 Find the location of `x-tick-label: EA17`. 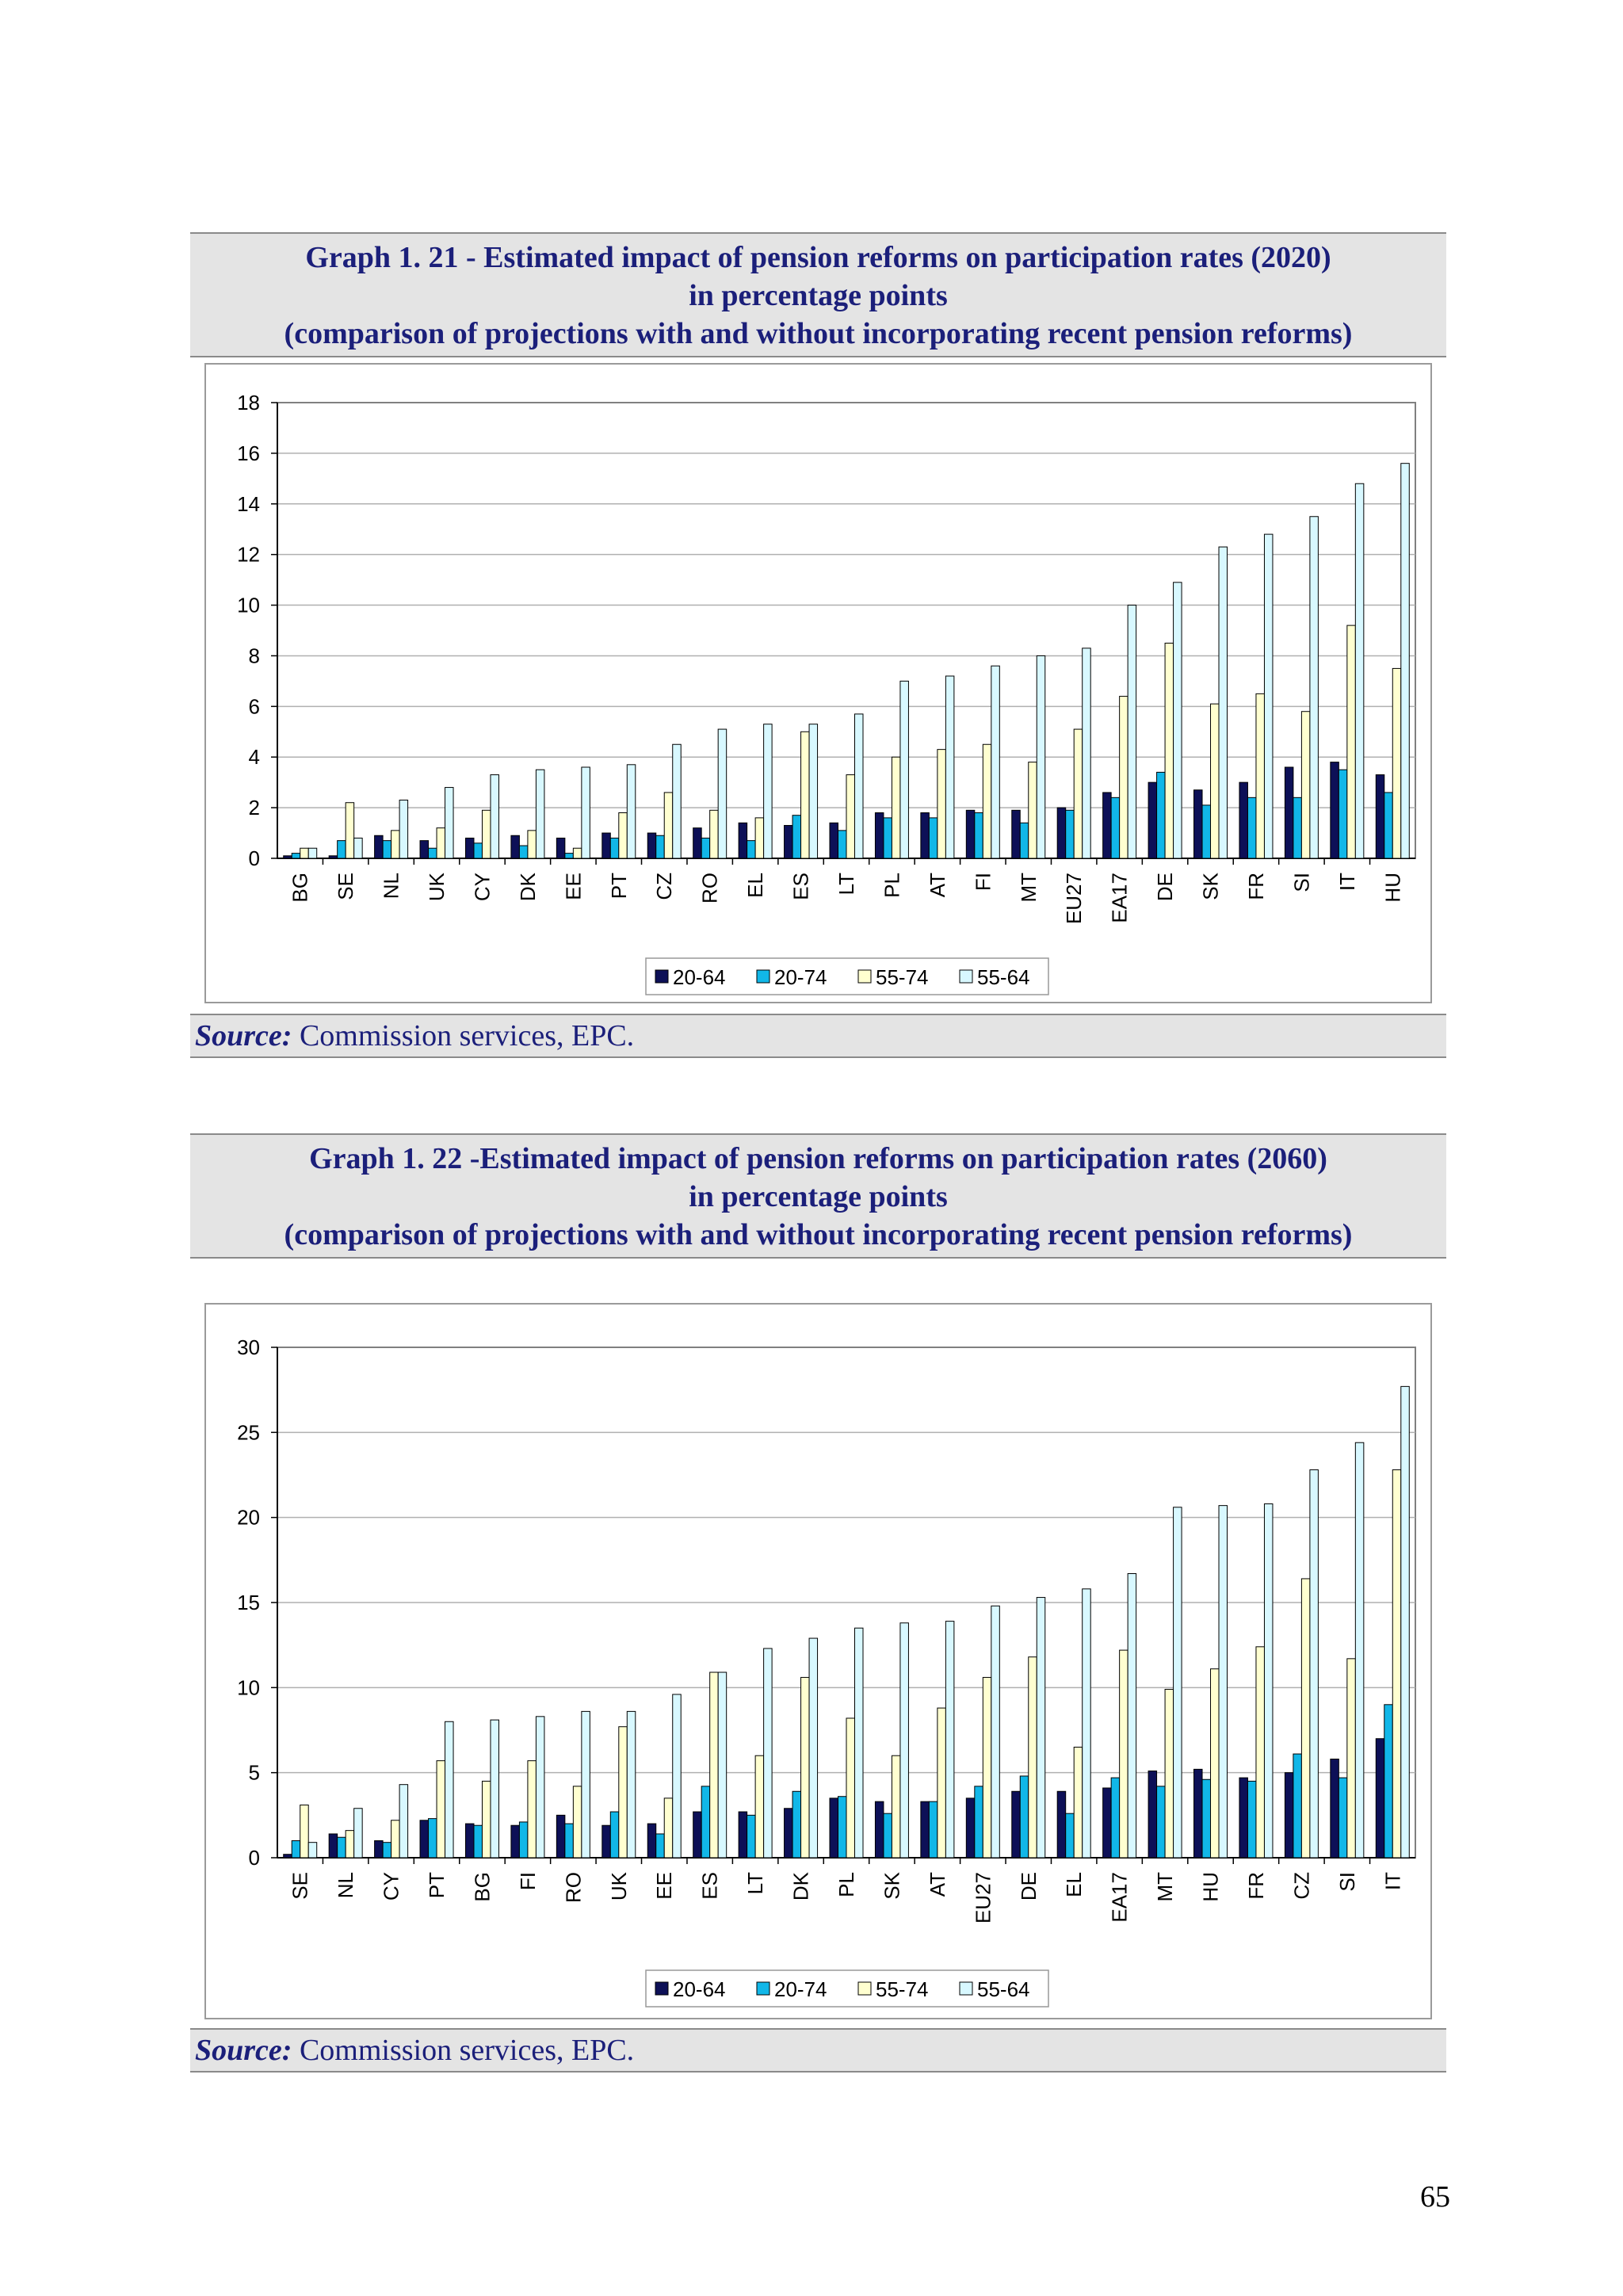

x-tick-label: EA17 is located at coordinates (1120, 1897).